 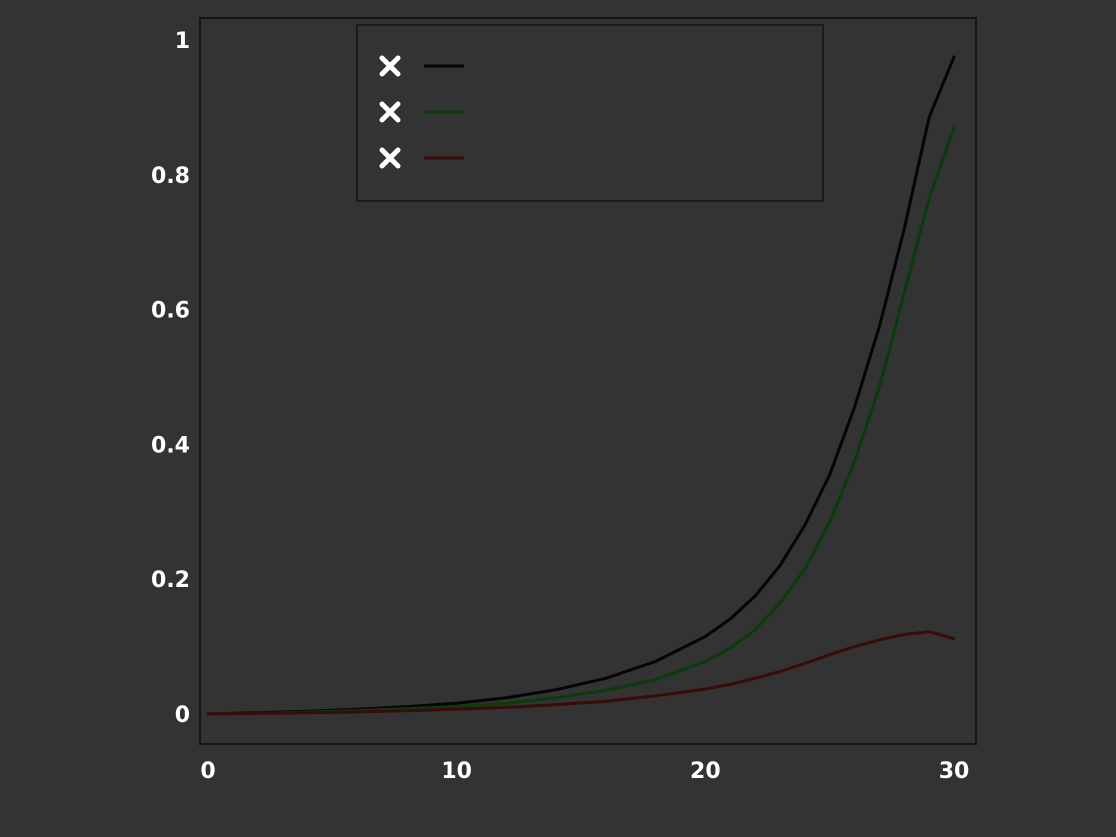 I want to click on y-tick-label-2: 0.2, so click(x=170, y=580).